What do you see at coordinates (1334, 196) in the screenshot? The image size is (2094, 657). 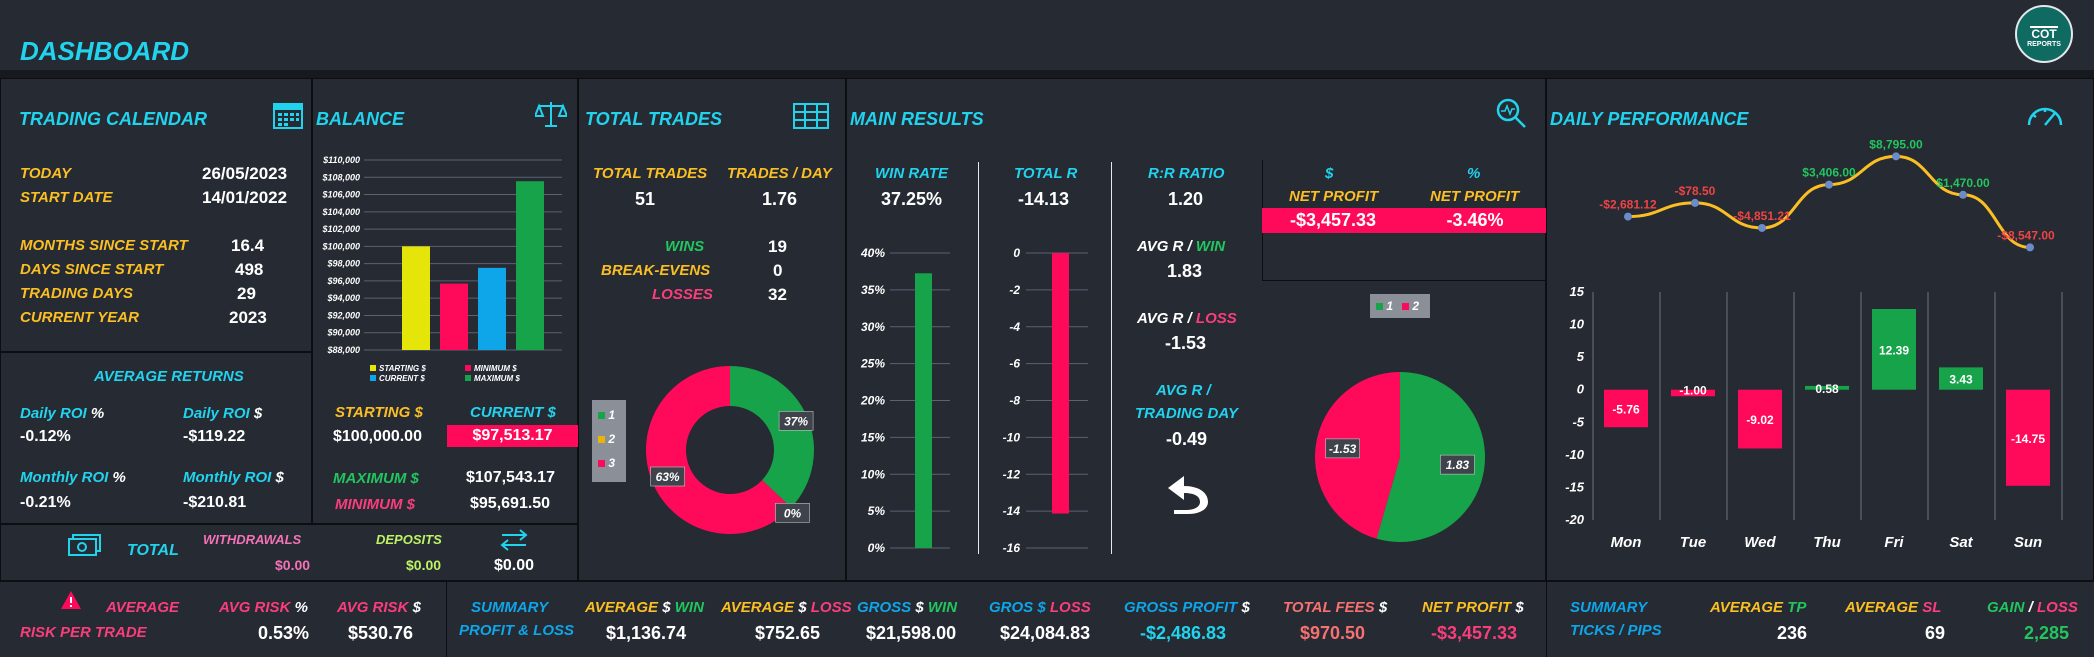 I see `np-usd-label: NET PROFIT` at bounding box center [1334, 196].